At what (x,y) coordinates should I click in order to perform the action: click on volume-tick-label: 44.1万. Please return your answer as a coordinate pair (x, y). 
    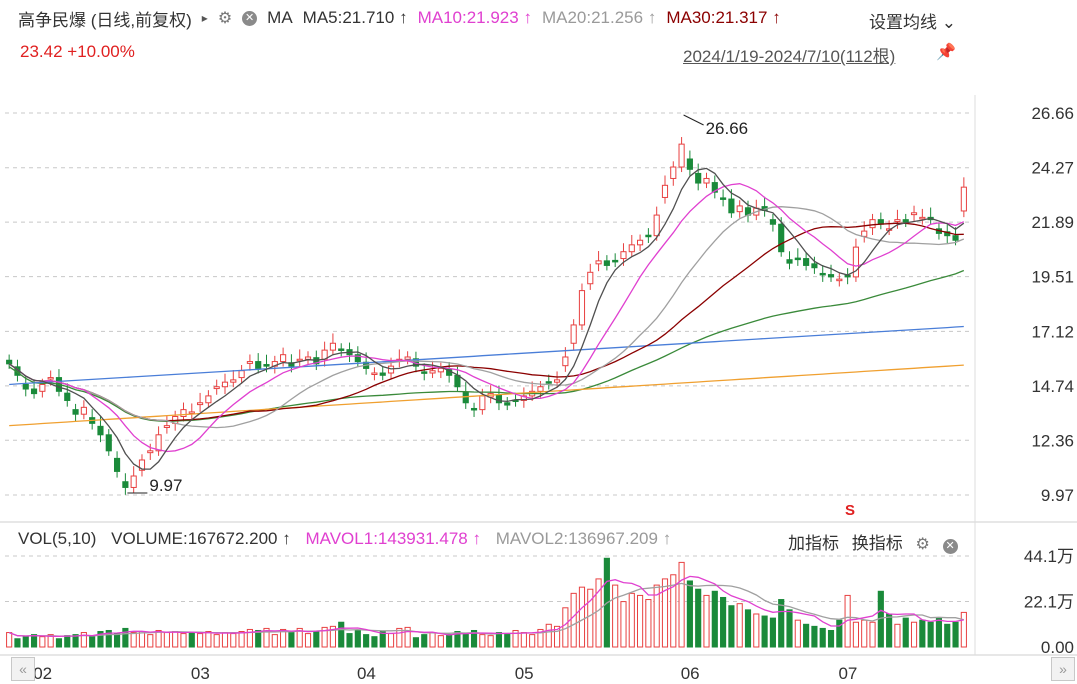
    Looking at the image, I should click on (1049, 556).